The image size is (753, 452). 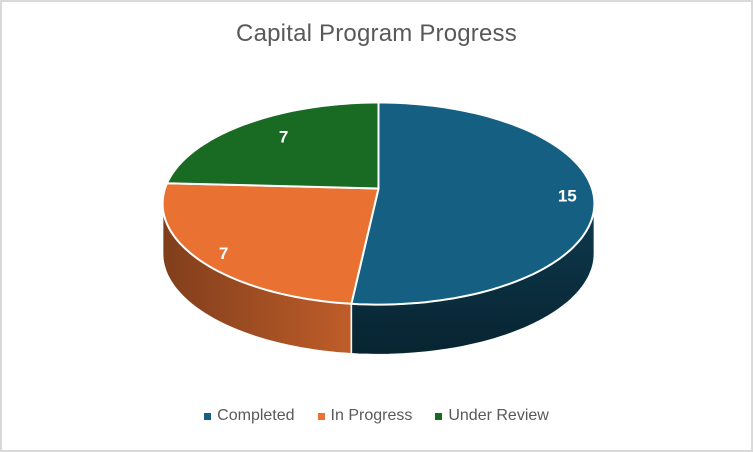 What do you see at coordinates (223, 253) in the screenshot?
I see `data-label-in-progress: 7` at bounding box center [223, 253].